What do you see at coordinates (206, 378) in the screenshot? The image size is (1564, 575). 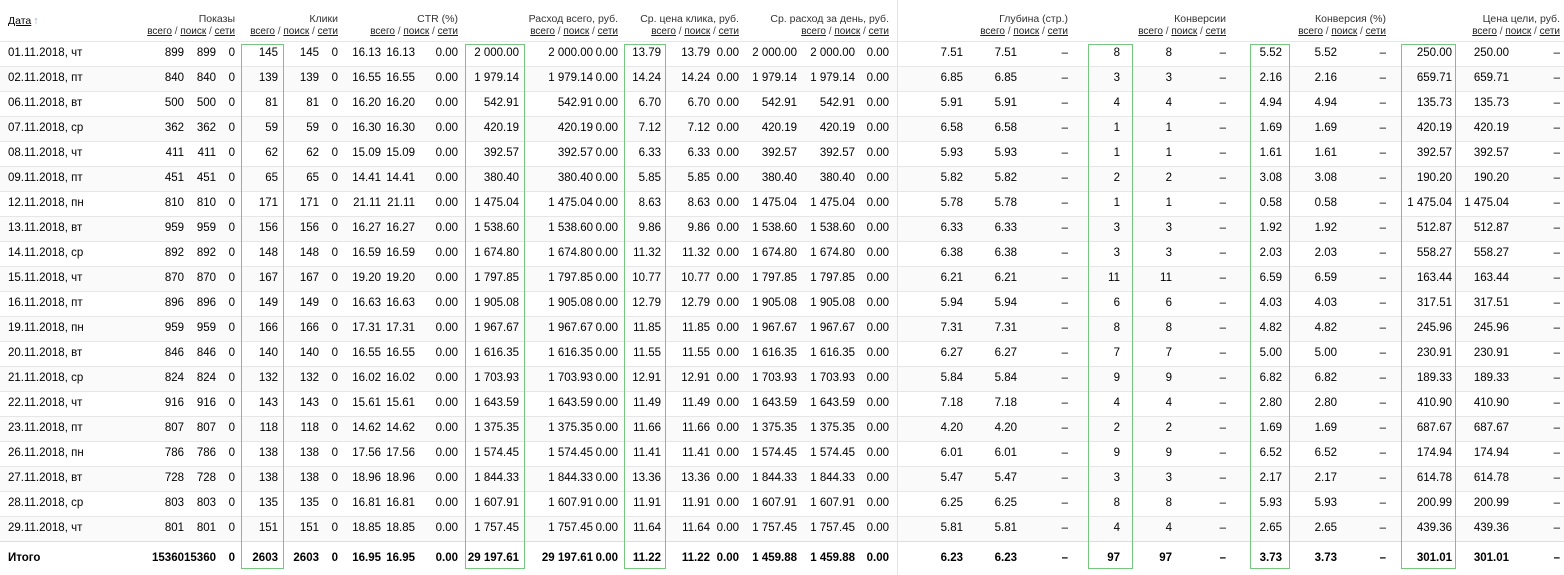 I see `value-cell: 824` at bounding box center [206, 378].